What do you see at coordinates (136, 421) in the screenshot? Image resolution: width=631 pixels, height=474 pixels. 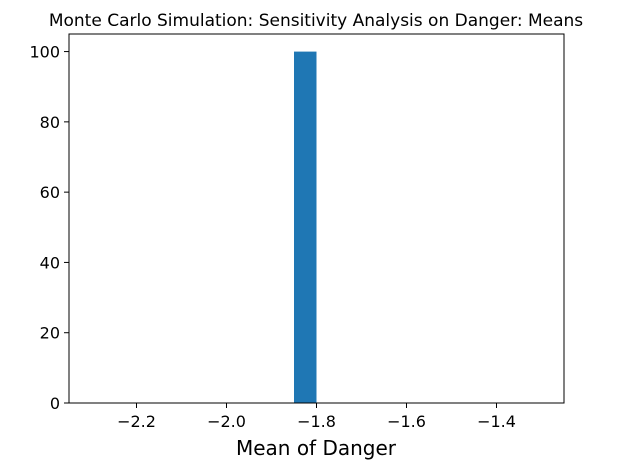 I see `x-tick-label: −2.2` at bounding box center [136, 421].